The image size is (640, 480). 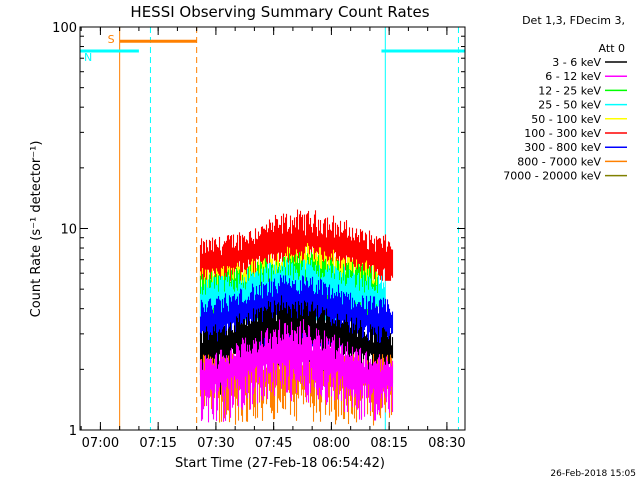 What do you see at coordinates (552, 176) in the screenshot?
I see `legend-label: 7000 - 20000 keV` at bounding box center [552, 176].